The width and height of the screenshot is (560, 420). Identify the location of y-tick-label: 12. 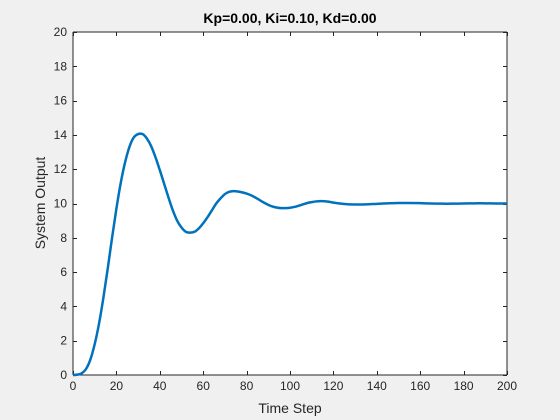
(61, 169).